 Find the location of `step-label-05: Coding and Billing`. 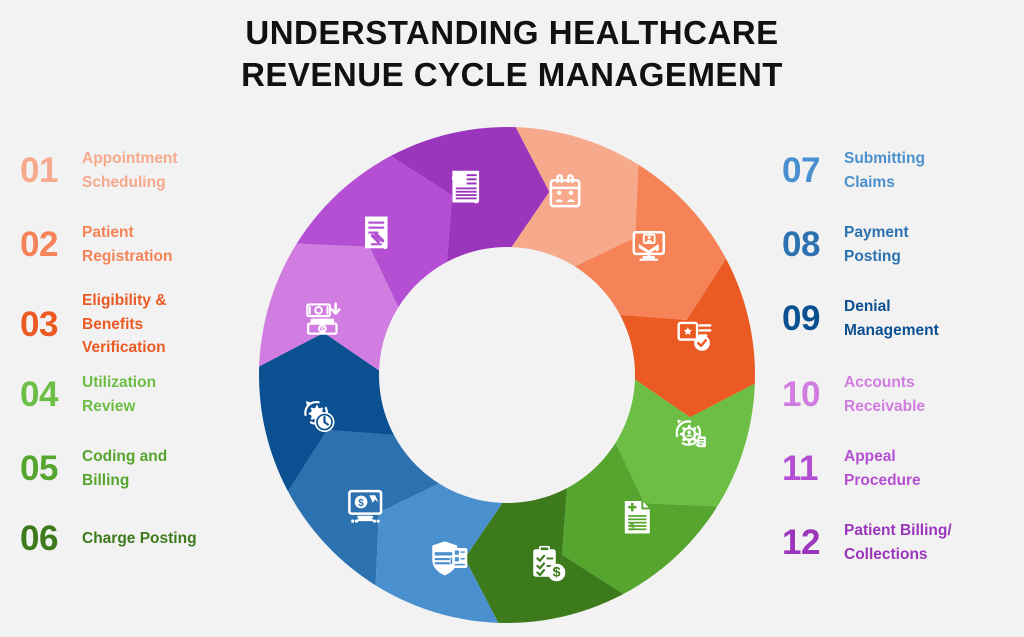

step-label-05: Coding and Billing is located at coordinates (181, 468).